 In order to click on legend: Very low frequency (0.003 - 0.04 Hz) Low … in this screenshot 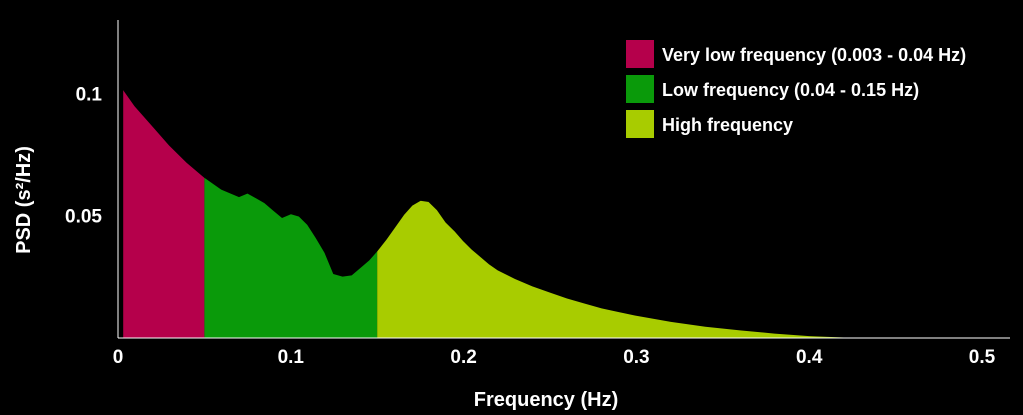, I will do `click(797, 89)`.